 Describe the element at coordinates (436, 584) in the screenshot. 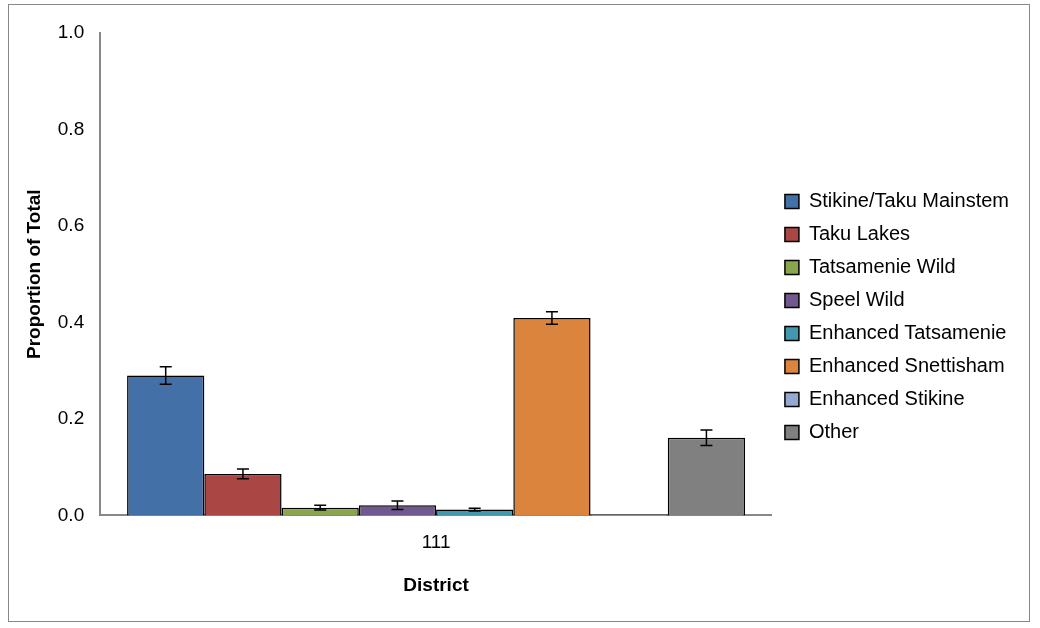

I see `x-axis-title: District` at that location.